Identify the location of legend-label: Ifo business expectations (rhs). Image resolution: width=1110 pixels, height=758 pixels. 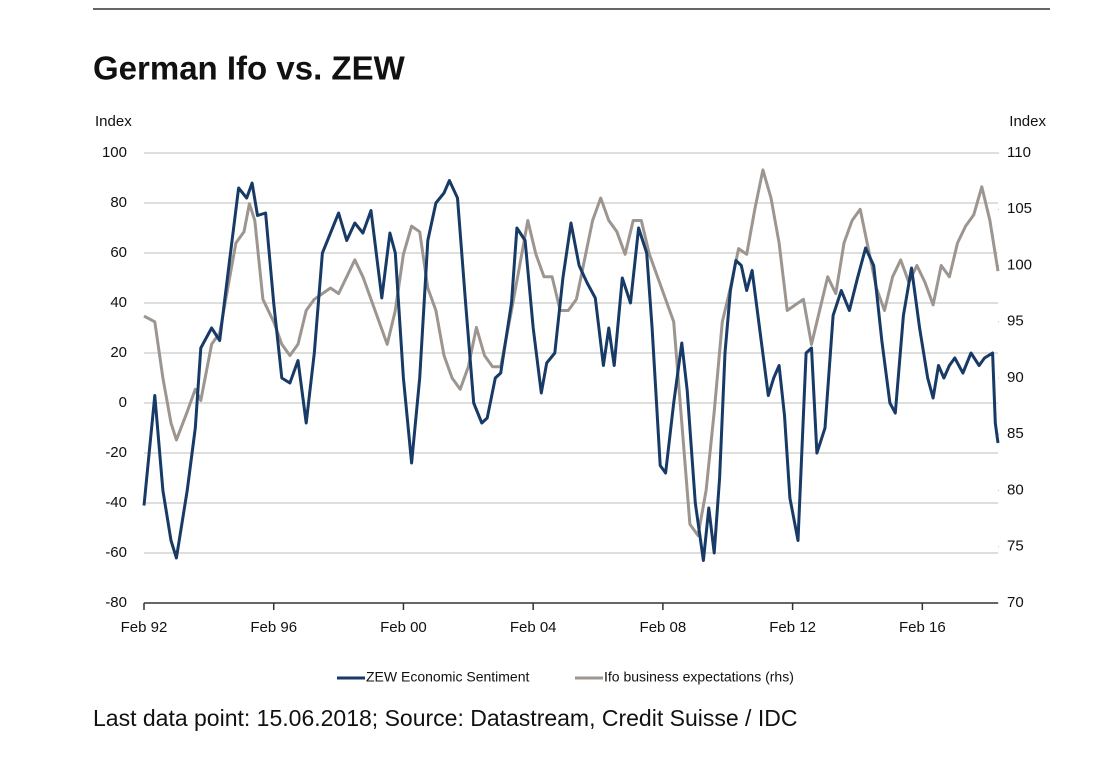
(699, 677).